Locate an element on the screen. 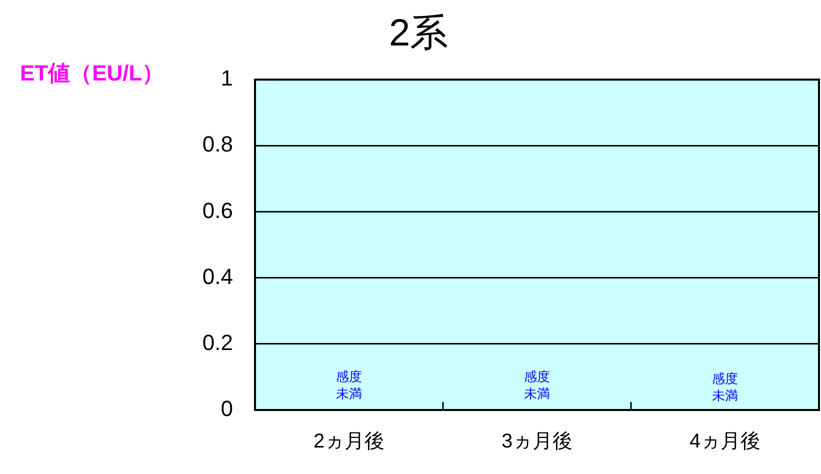 The image size is (821, 474). y-tick-label: 0.6 is located at coordinates (217, 210).